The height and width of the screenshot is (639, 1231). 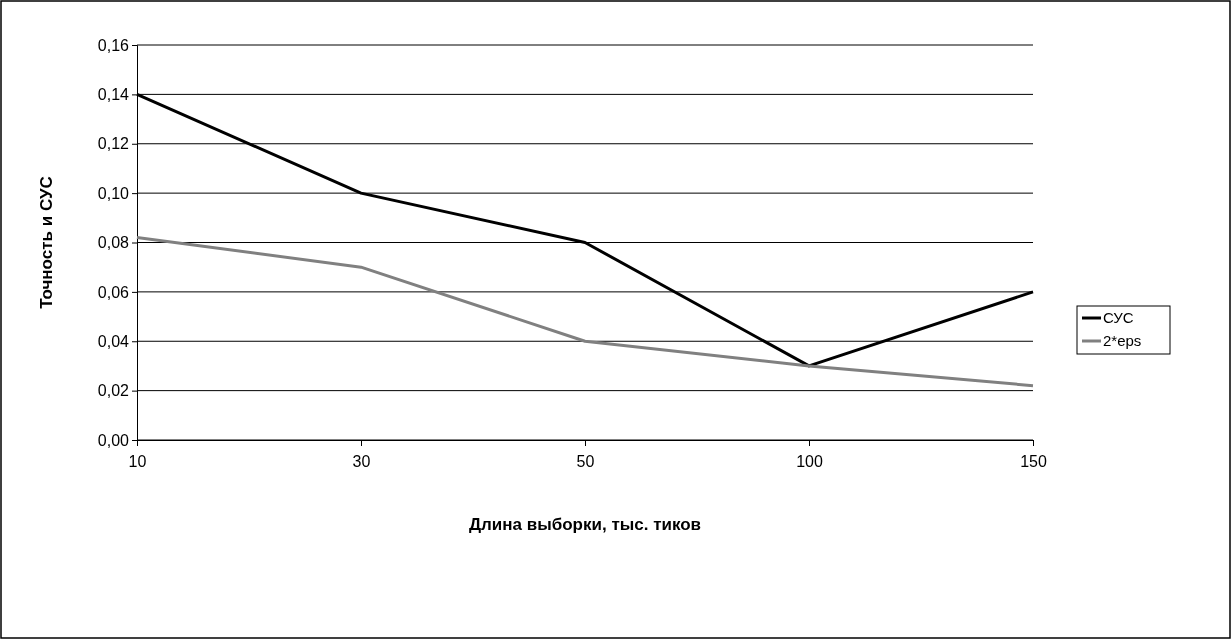 What do you see at coordinates (1122, 340) in the screenshot?
I see `legend-label: 2*eps` at bounding box center [1122, 340].